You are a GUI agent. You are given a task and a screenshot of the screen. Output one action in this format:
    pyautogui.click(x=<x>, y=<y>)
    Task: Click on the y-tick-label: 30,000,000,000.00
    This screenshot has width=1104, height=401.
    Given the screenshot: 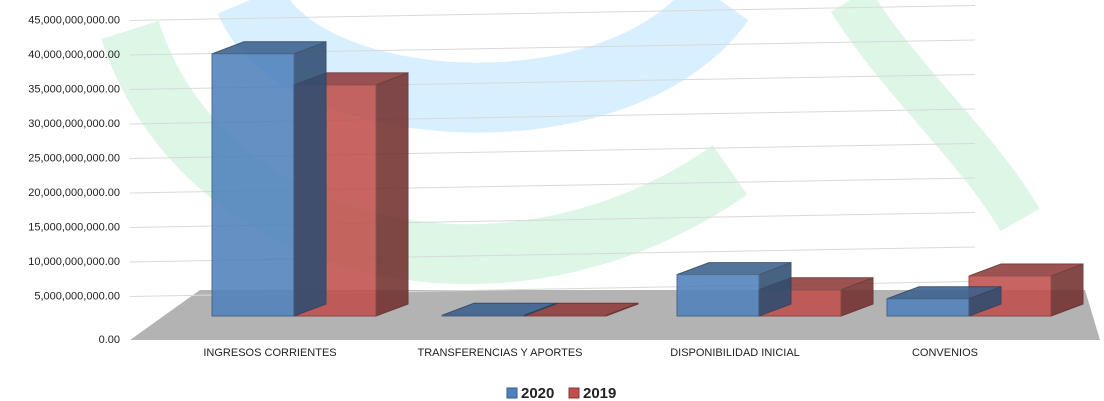 What is the action you would take?
    pyautogui.click(x=74, y=124)
    